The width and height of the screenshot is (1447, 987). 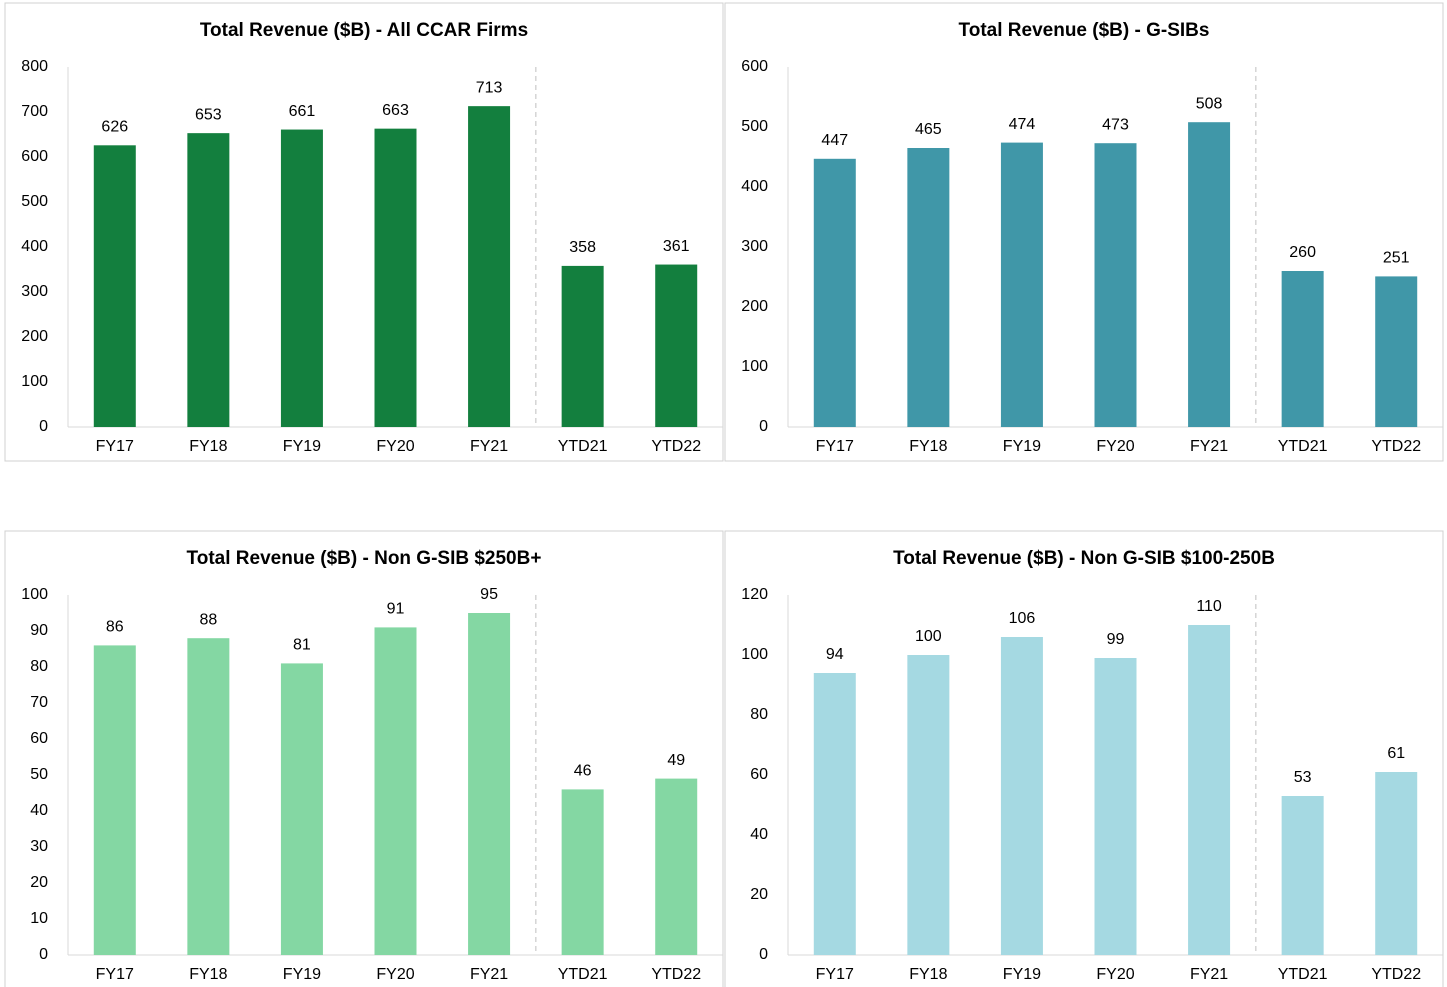 What do you see at coordinates (1209, 606) in the screenshot?
I see `value-label: 110` at bounding box center [1209, 606].